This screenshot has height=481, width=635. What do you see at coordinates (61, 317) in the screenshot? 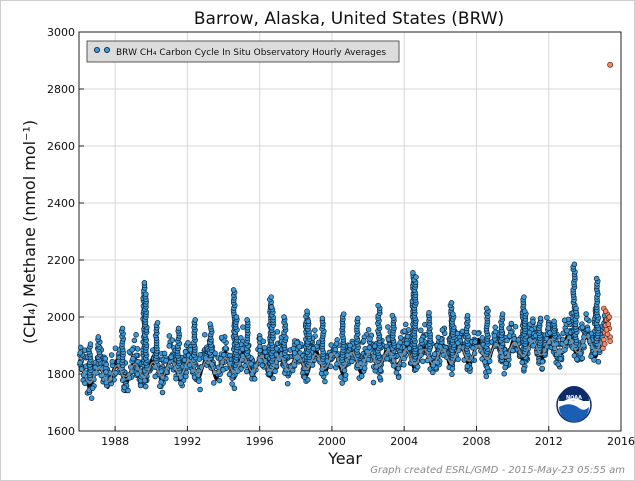
I see `y-tick-label: 2000` at bounding box center [61, 317].